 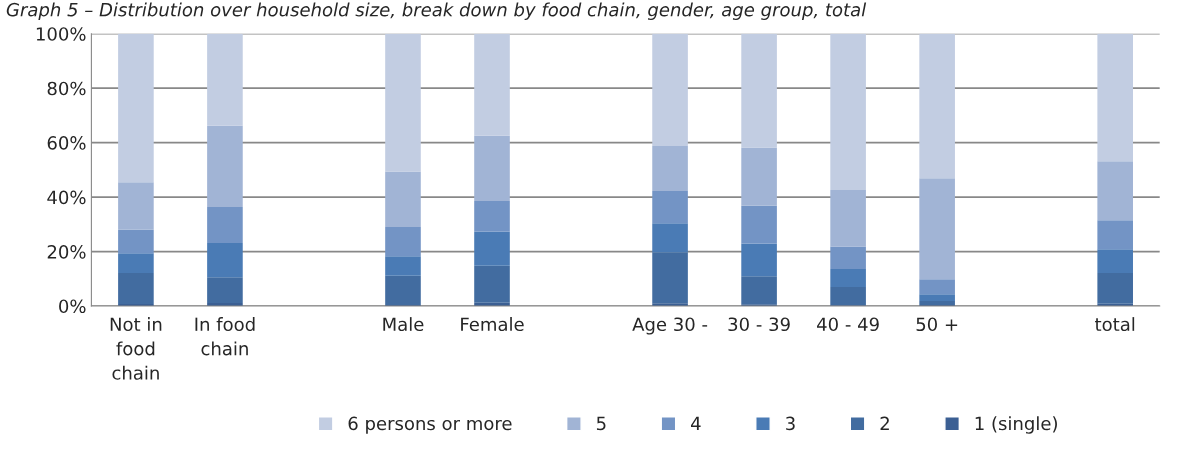 What do you see at coordinates (670, 326) in the screenshot?
I see `x-tick-label: Age 30 -` at bounding box center [670, 326].